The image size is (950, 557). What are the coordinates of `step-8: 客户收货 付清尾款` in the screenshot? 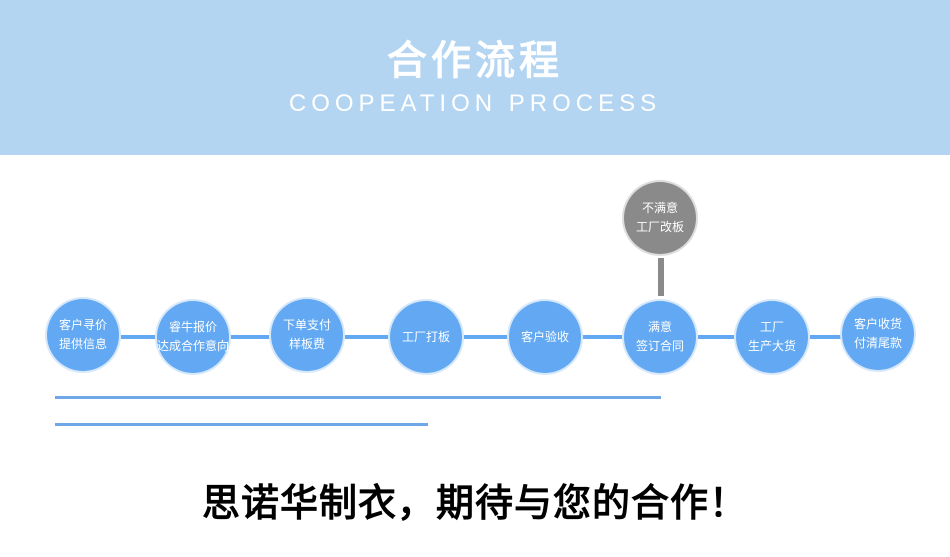 It's located at (878, 334).